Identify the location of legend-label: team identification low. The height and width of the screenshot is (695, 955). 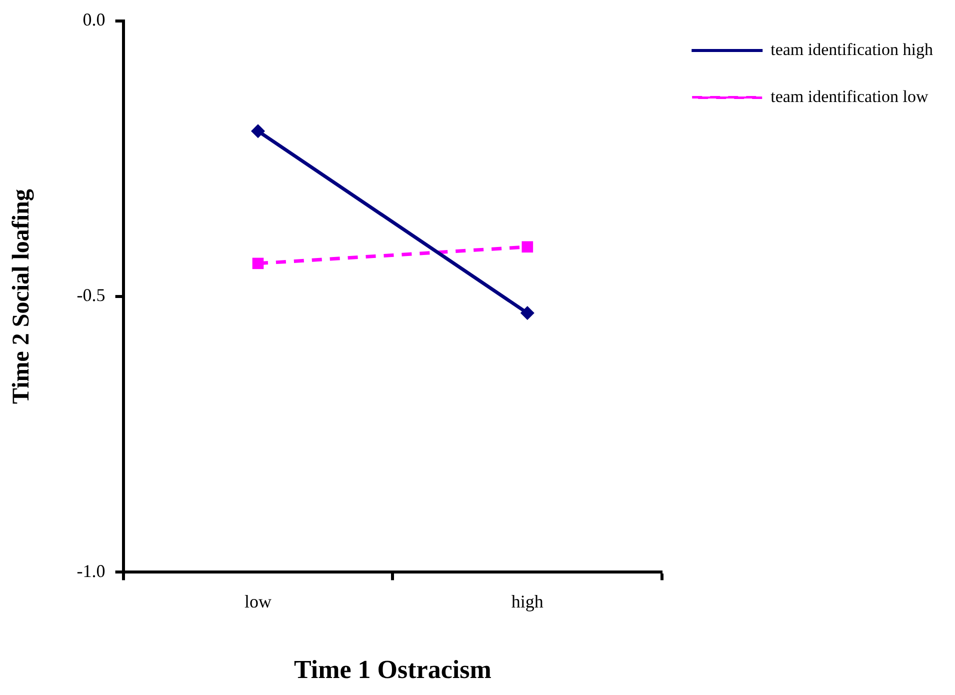
(849, 96).